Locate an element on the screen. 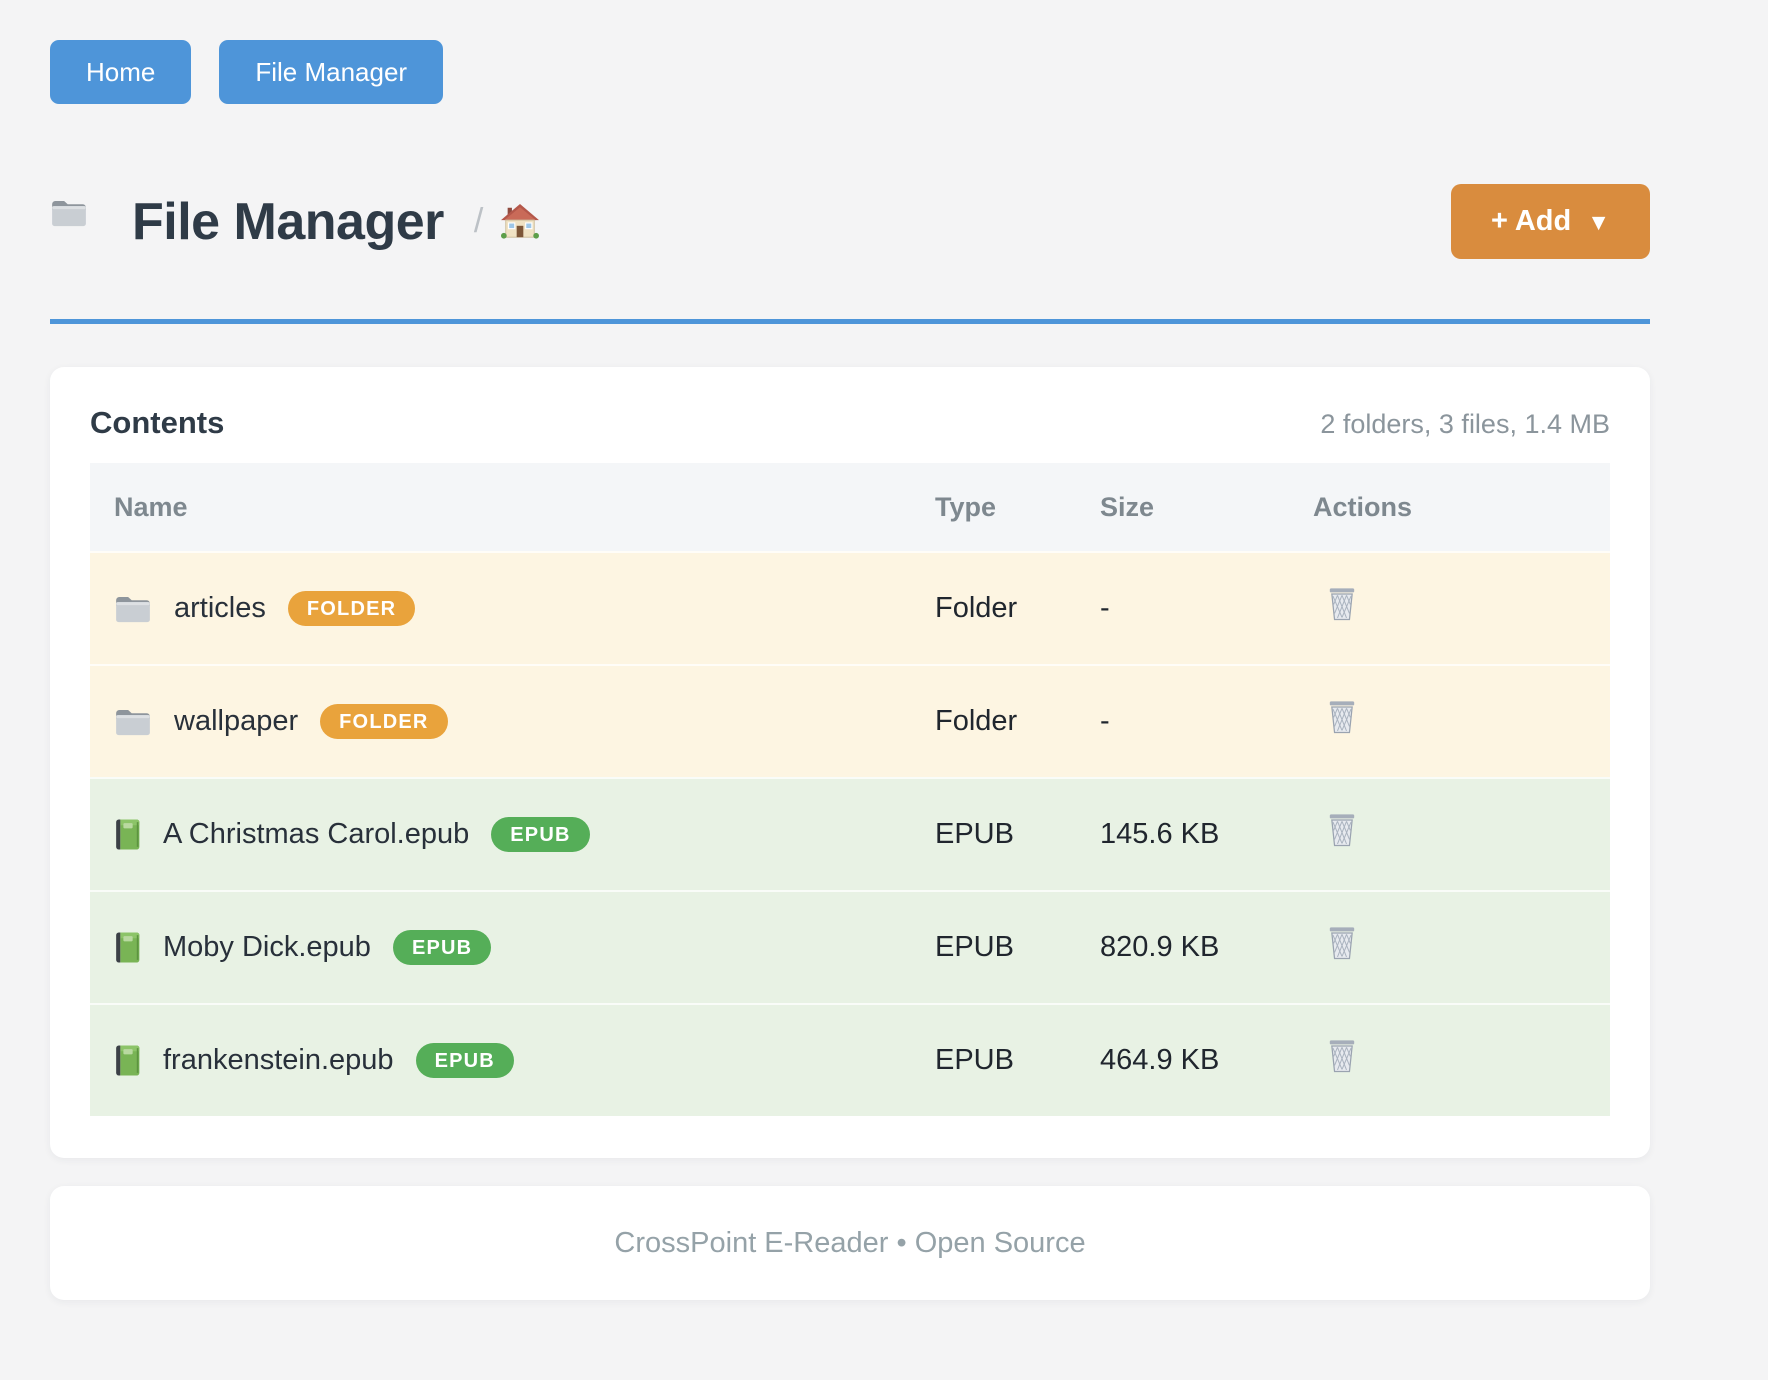 The image size is (1768, 1380). footer-text: CrossPoint E-Reader • Open Source is located at coordinates (850, 1242).